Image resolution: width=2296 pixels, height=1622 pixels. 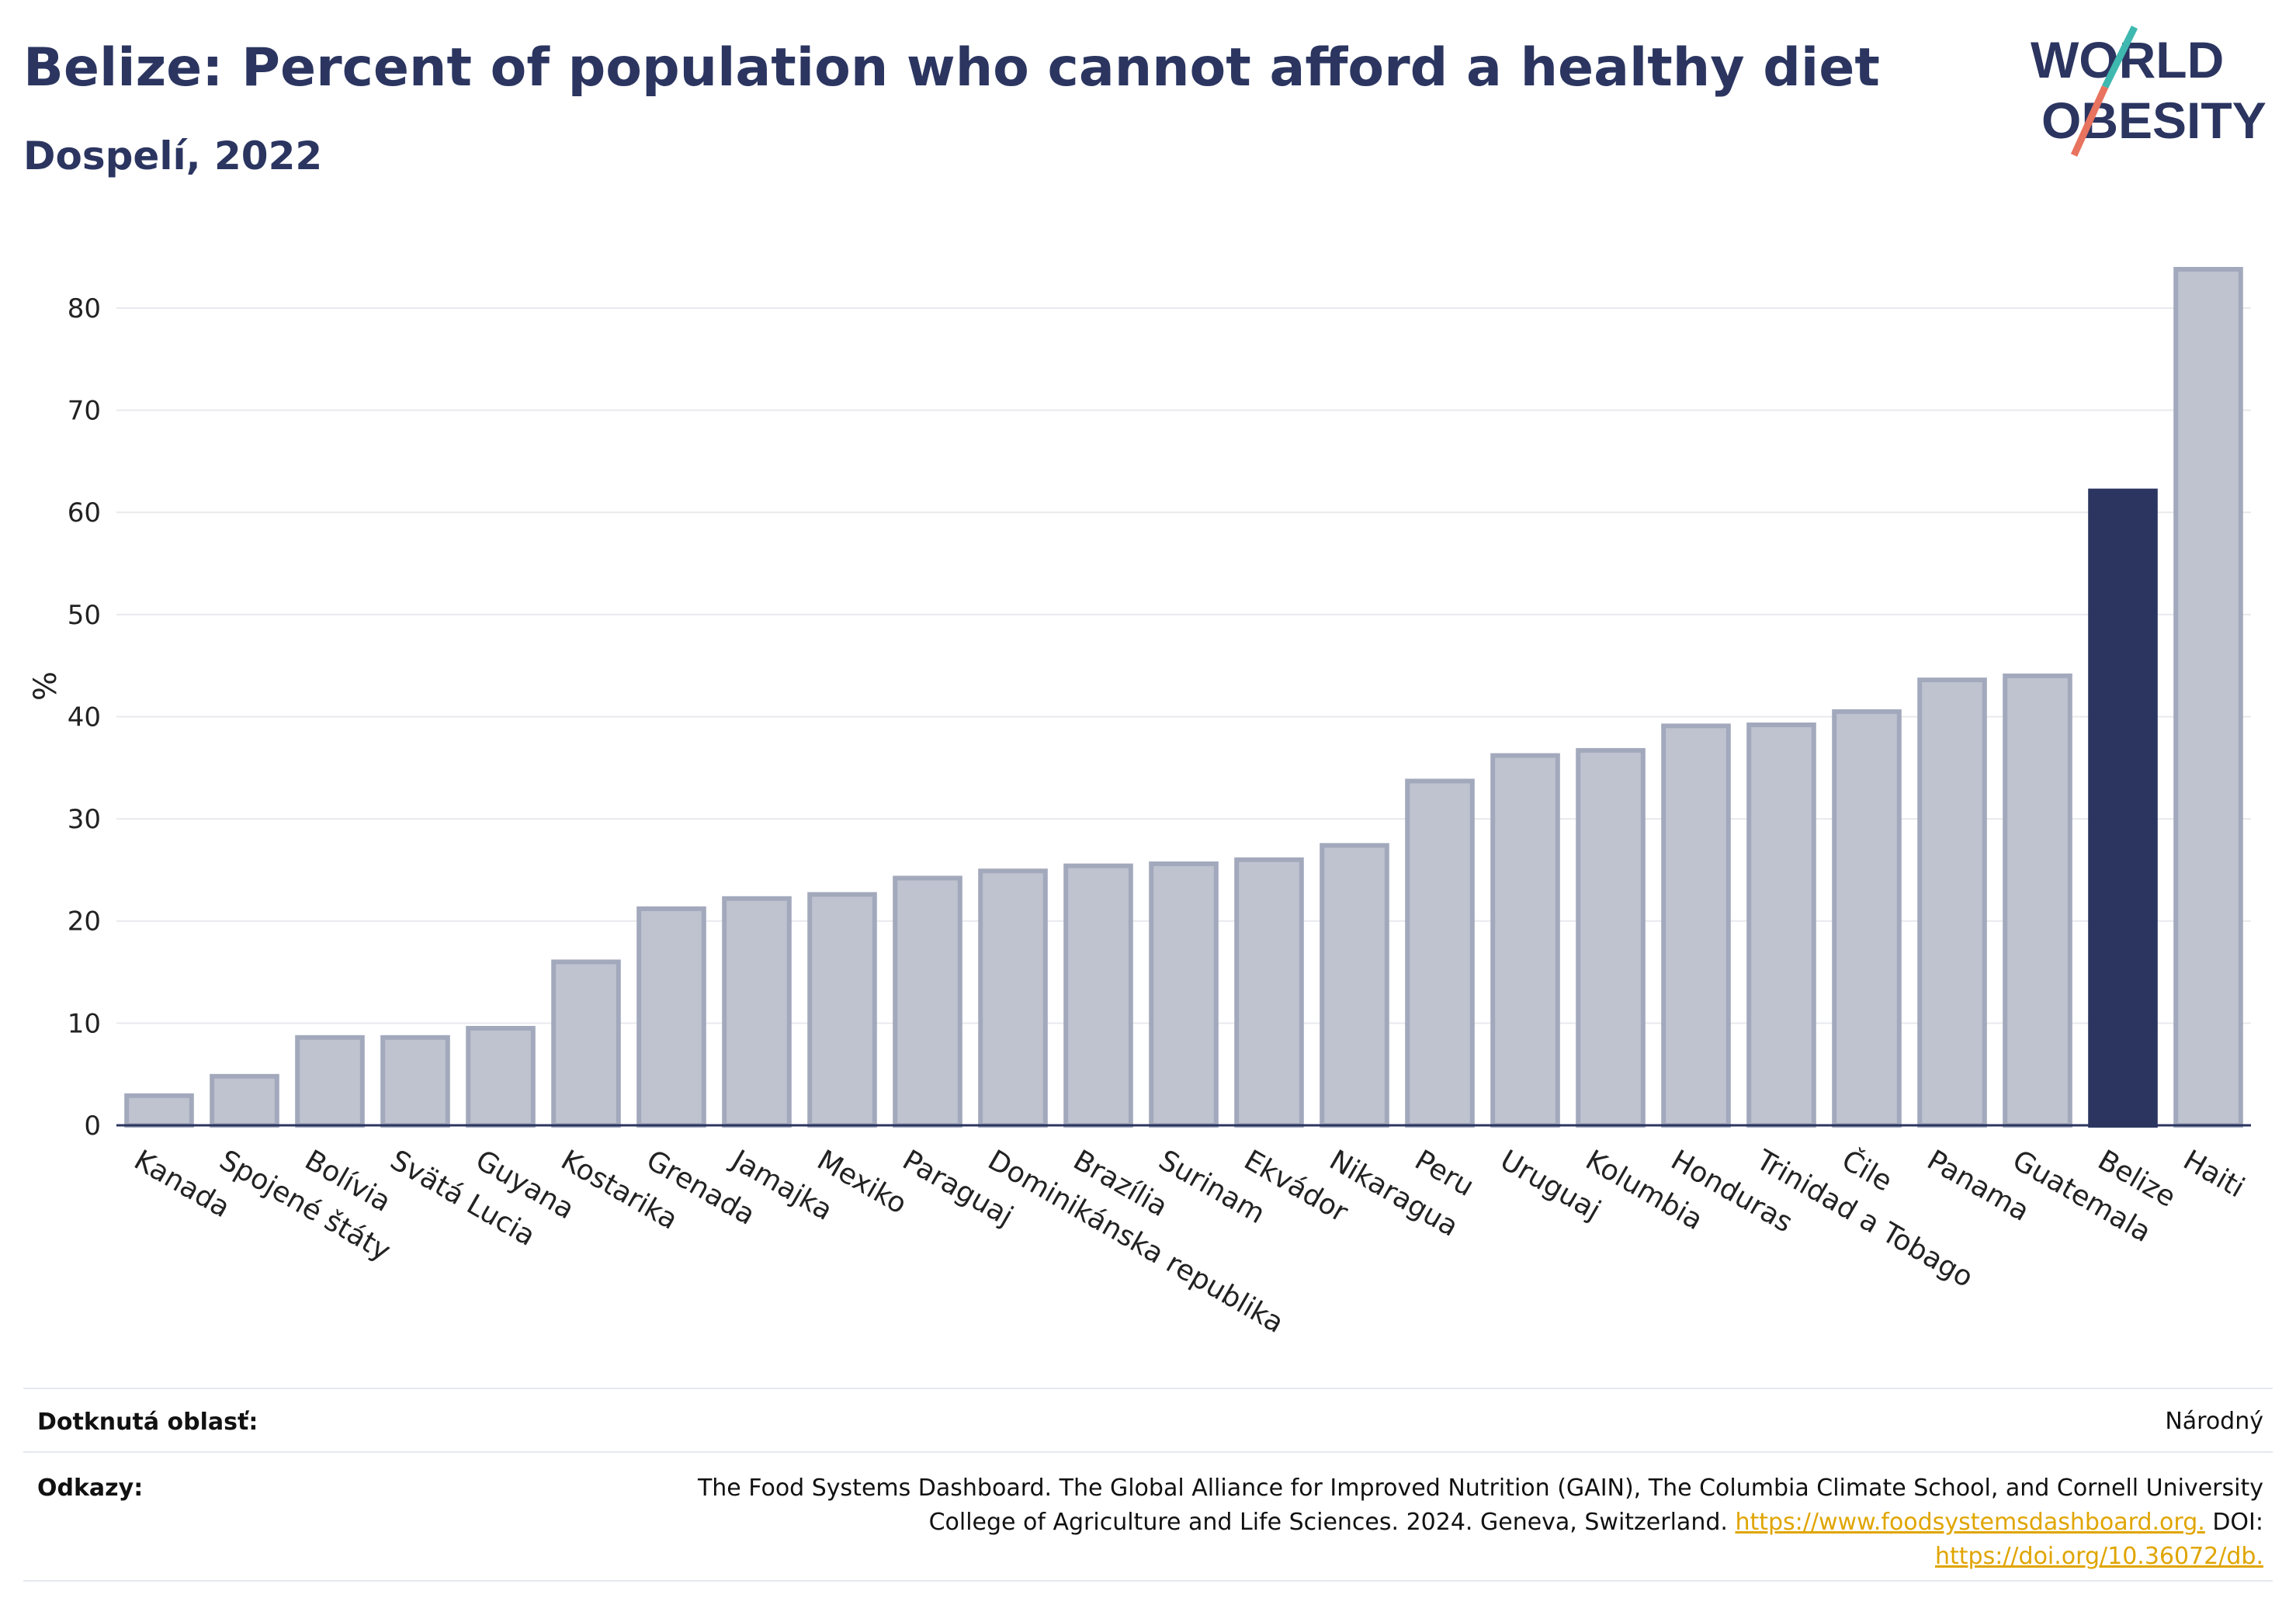 What do you see at coordinates (2119, 57) in the screenshot?
I see `logo-slash-teal` at bounding box center [2119, 57].